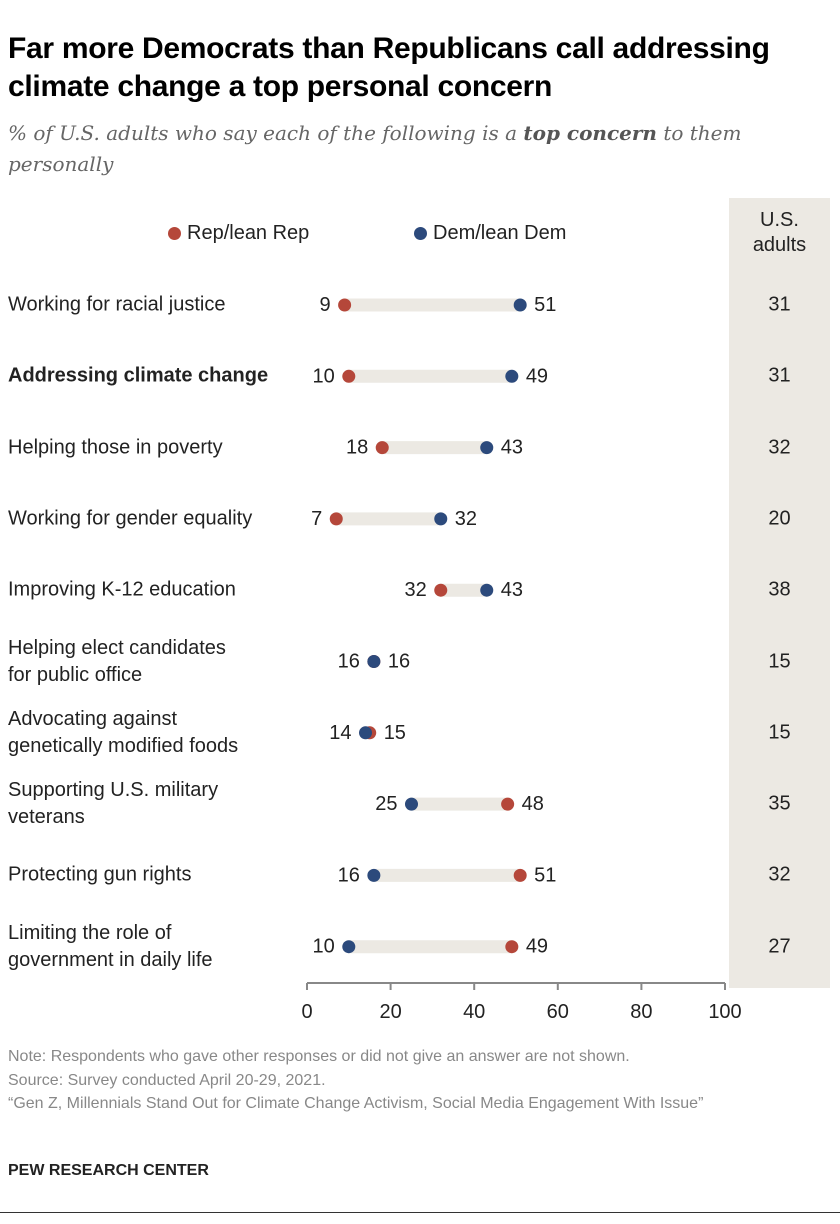 The height and width of the screenshot is (1224, 840). Describe the element at coordinates (113, 804) in the screenshot. I see `row-label: Supporting U.S. military veterans` at that location.